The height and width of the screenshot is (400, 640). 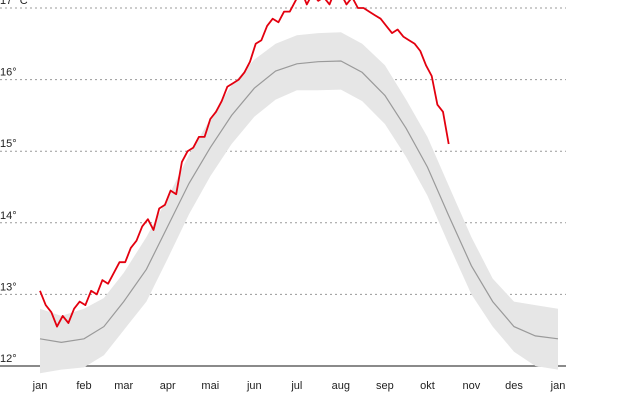 I want to click on y-tick-label: 14°, so click(x=8, y=216).